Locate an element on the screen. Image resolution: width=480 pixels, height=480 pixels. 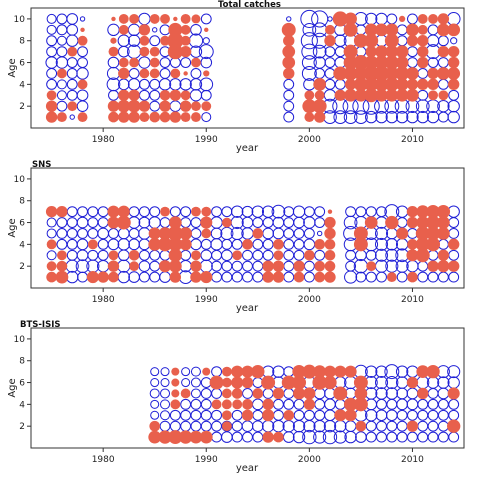
y-tick-label: 8 is located at coordinates (22, 42).